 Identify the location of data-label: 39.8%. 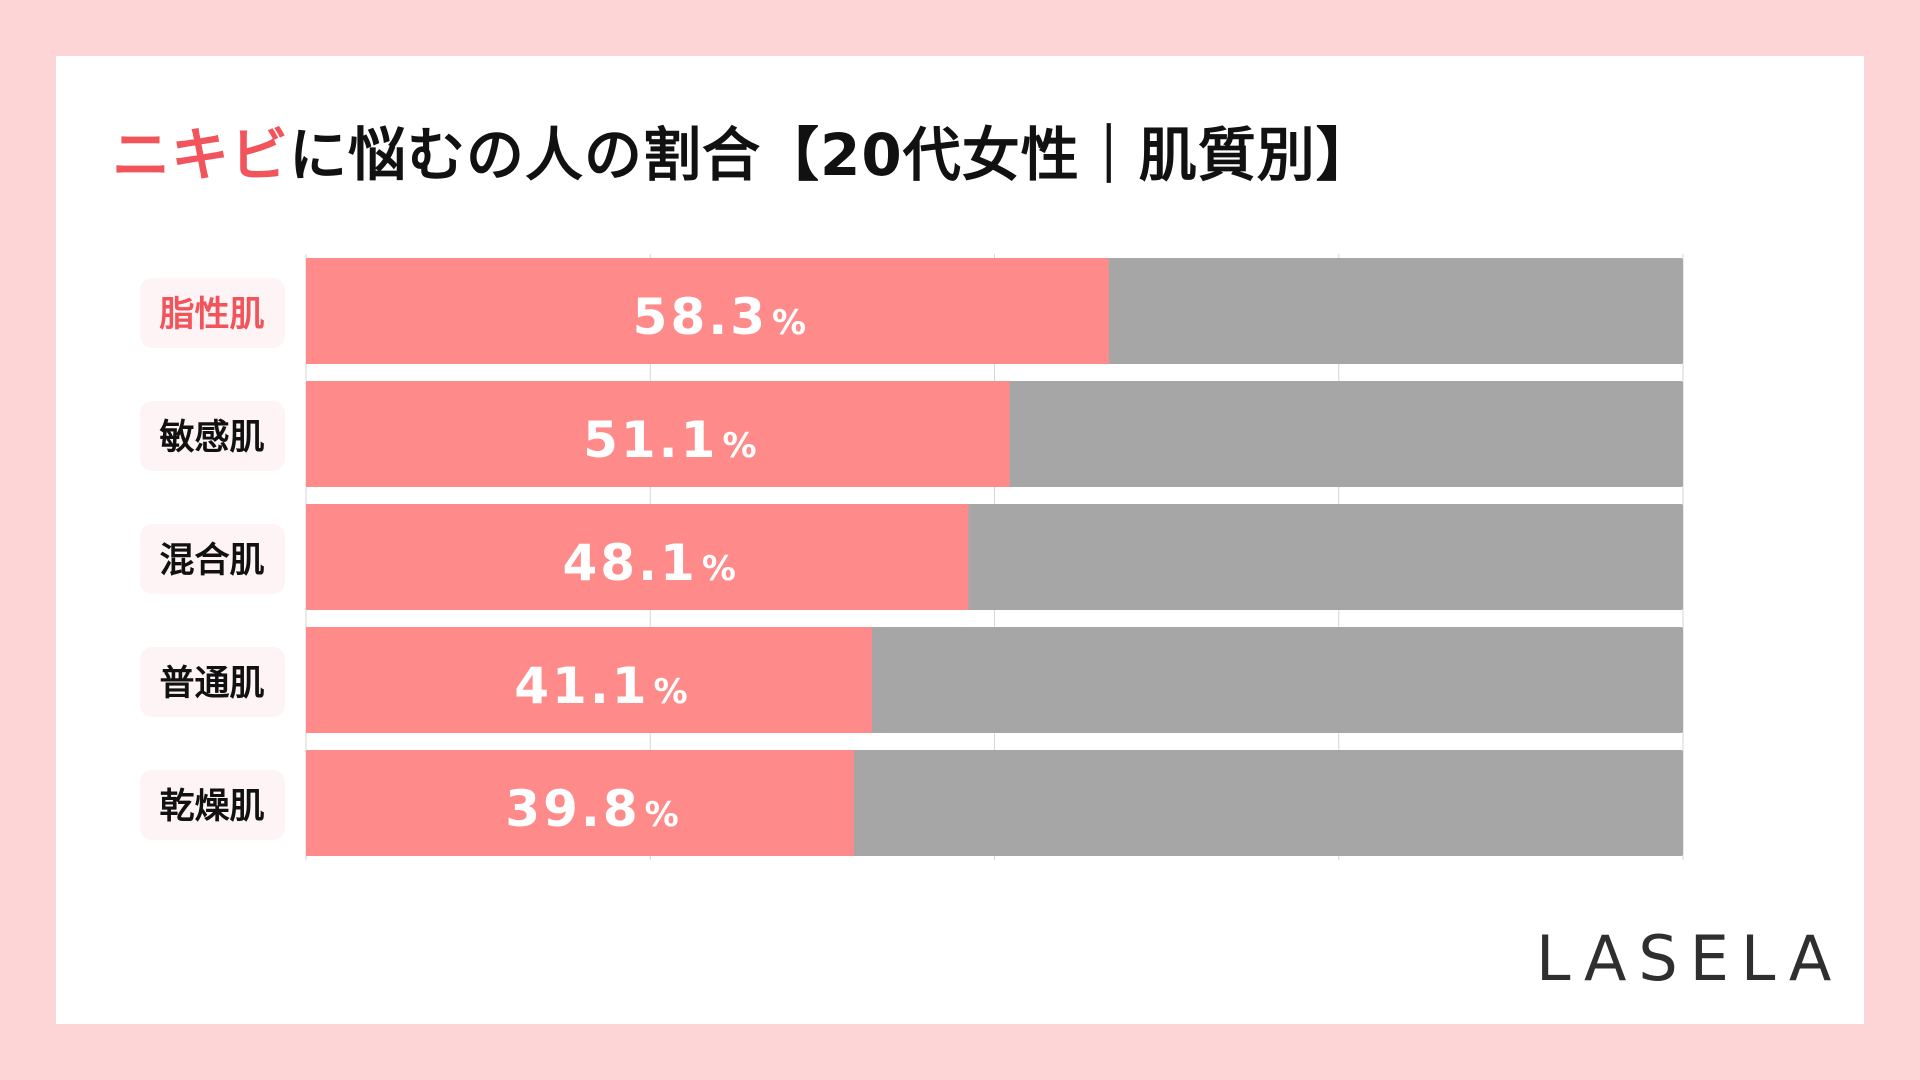
(591, 809).